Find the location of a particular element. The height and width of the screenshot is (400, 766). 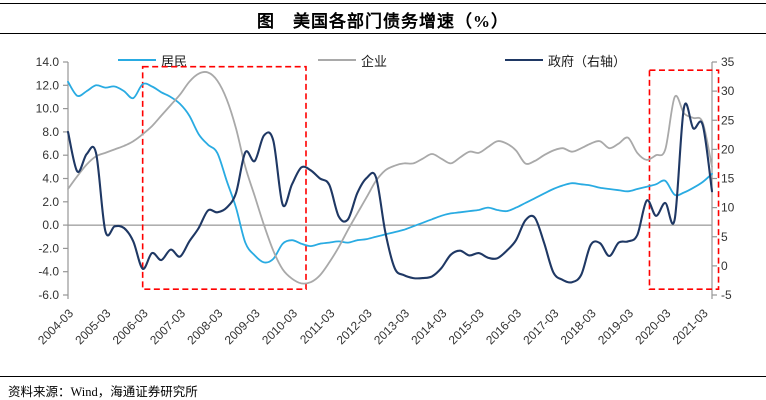

right-axis-tick-label: 30 is located at coordinates (728, 91).